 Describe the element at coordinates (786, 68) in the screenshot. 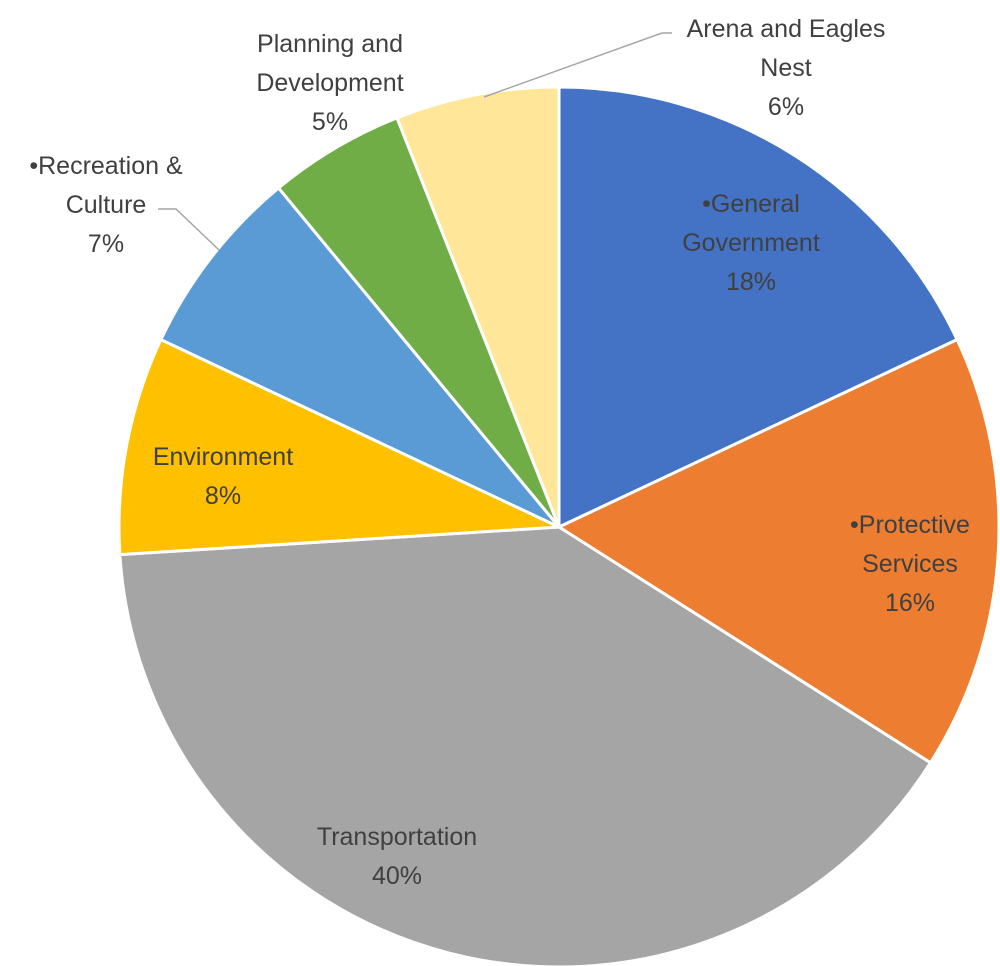

I see `data-label-arena-and-eagles-nest: Arena and Eagles Nest 6%` at that location.